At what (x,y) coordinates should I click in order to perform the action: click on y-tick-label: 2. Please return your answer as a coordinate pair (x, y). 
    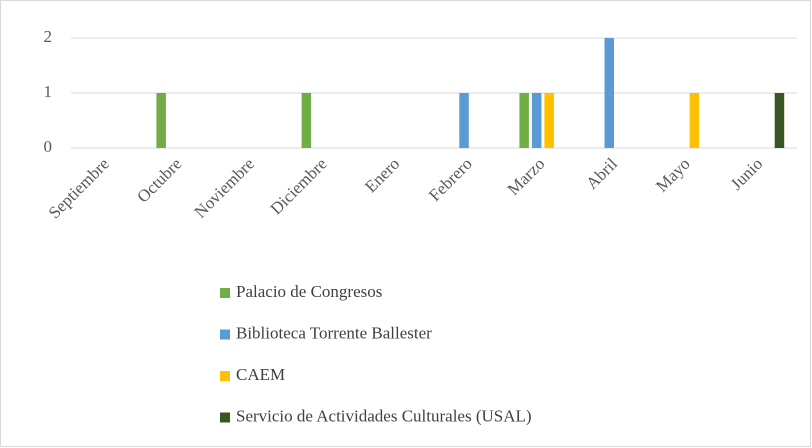
    Looking at the image, I should click on (48, 36).